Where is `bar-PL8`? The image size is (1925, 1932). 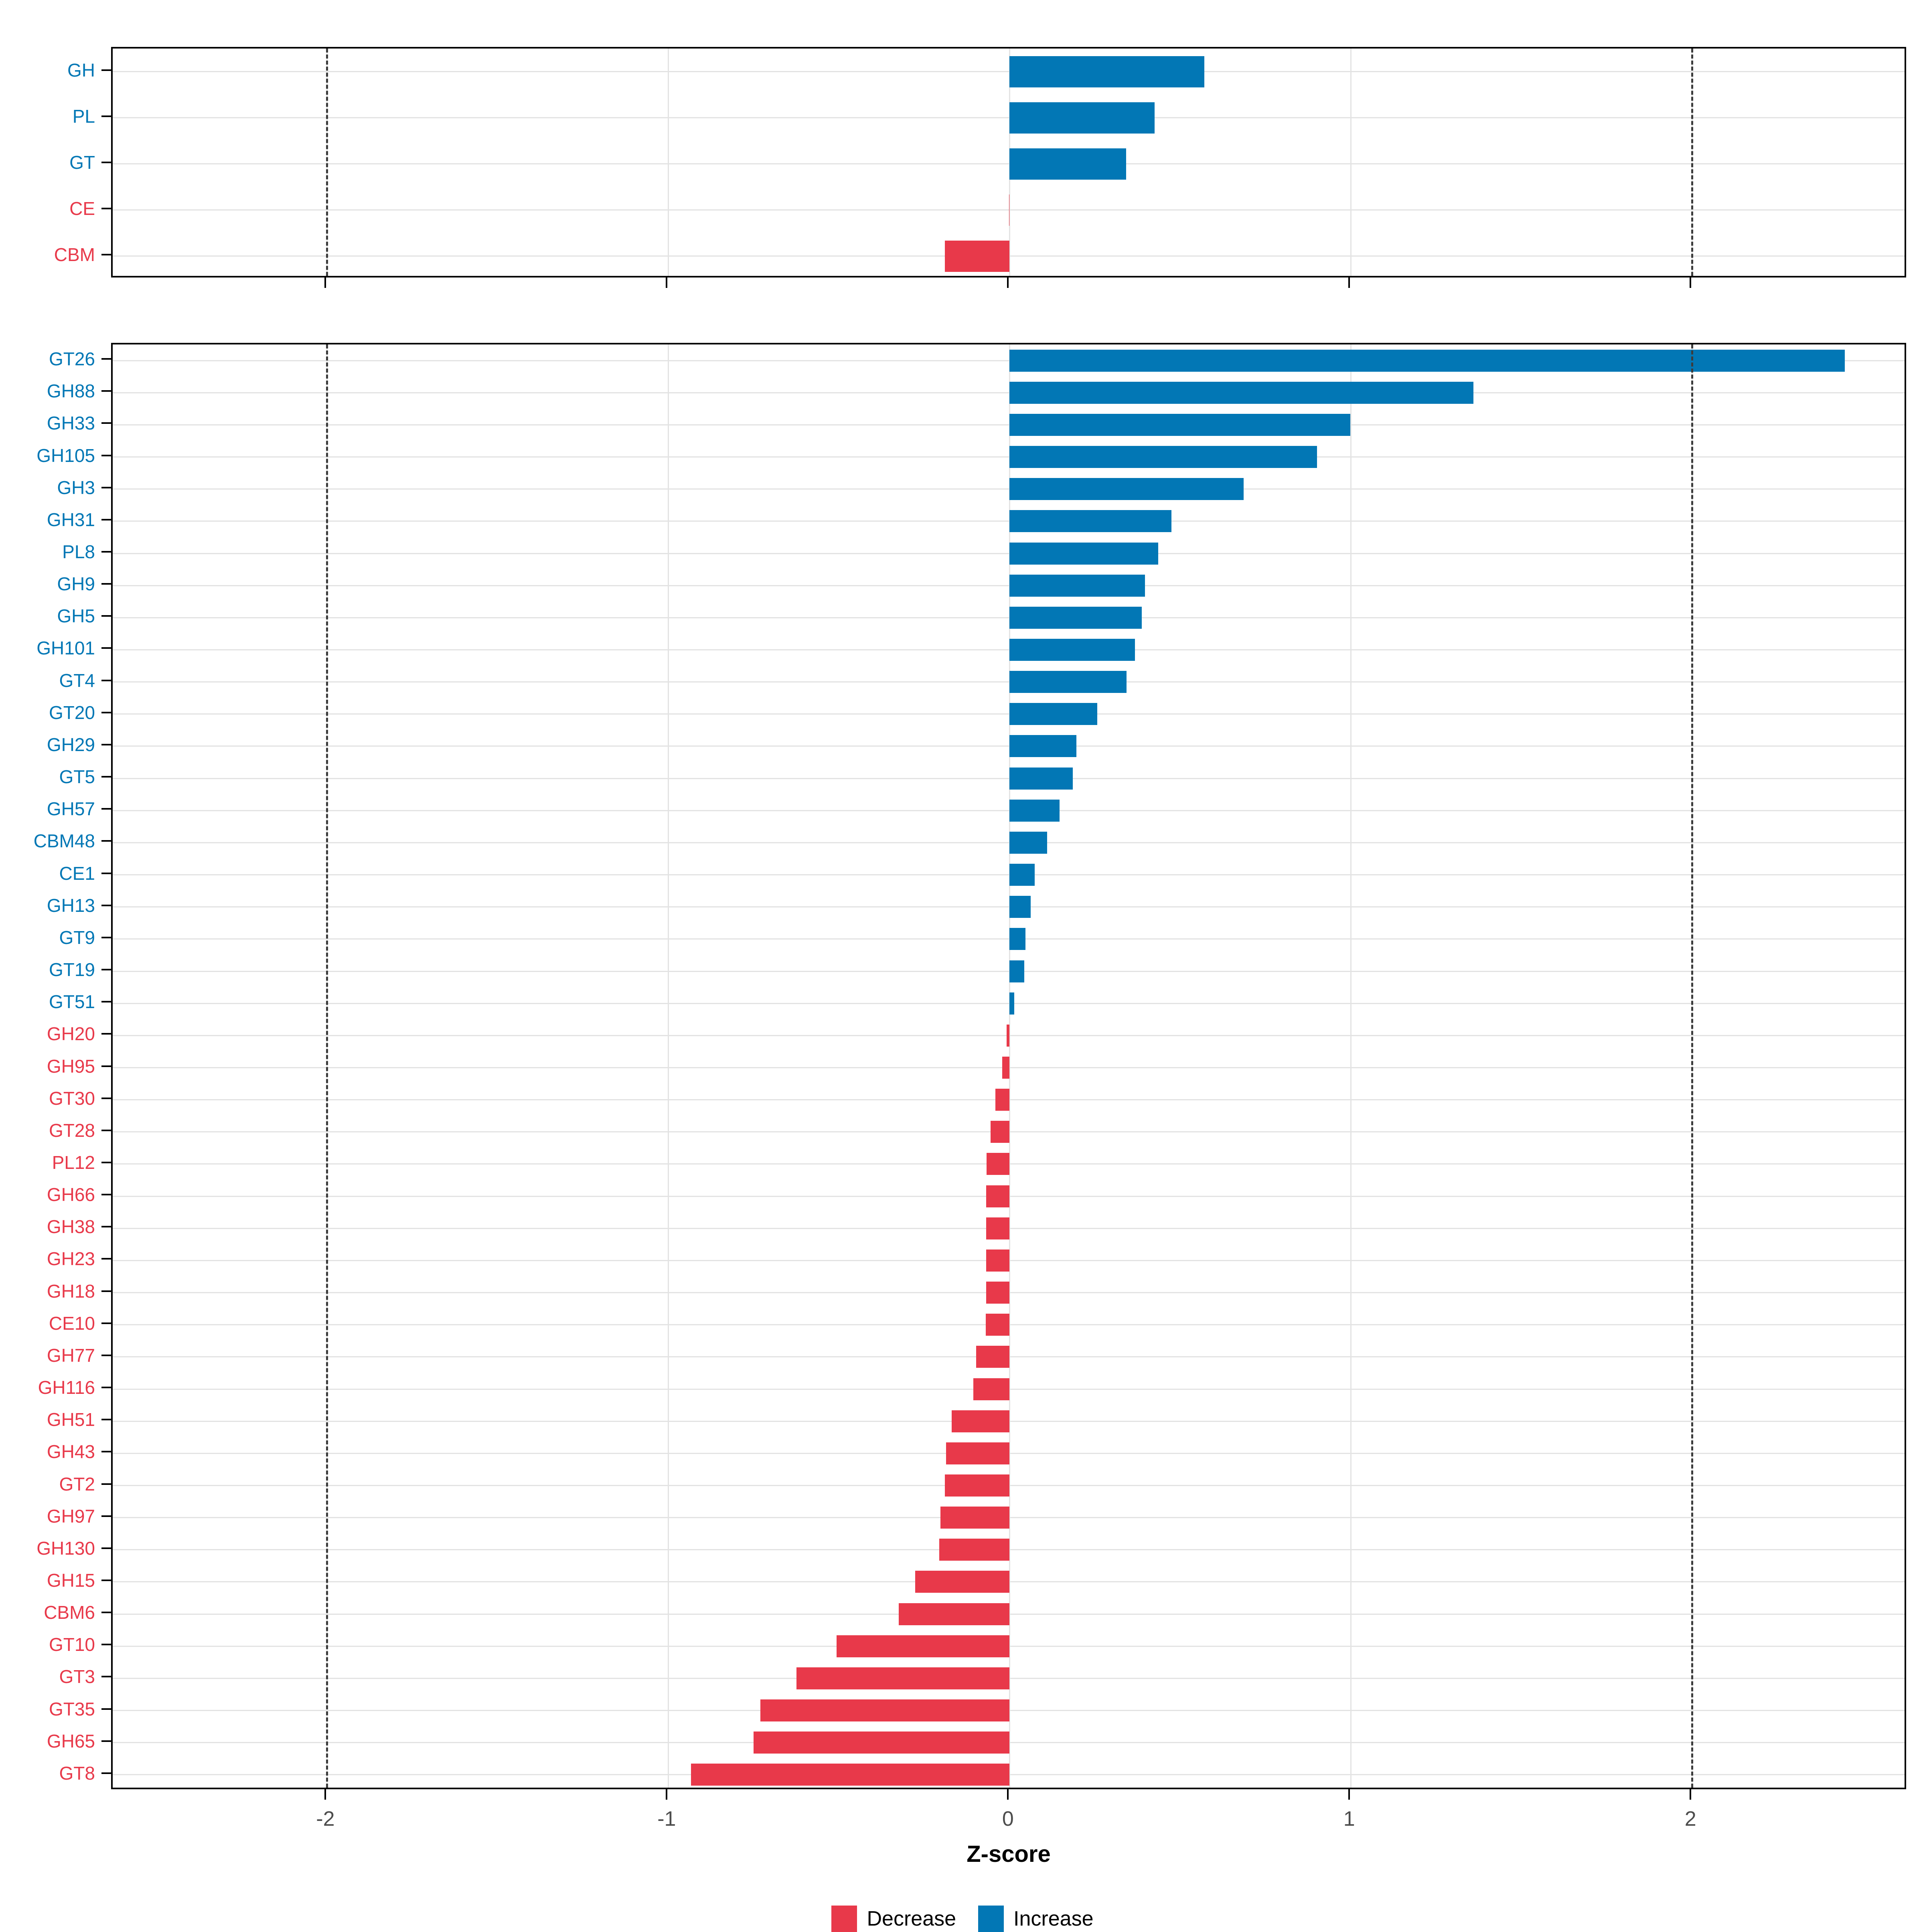
bar-PL8 is located at coordinates (1084, 553).